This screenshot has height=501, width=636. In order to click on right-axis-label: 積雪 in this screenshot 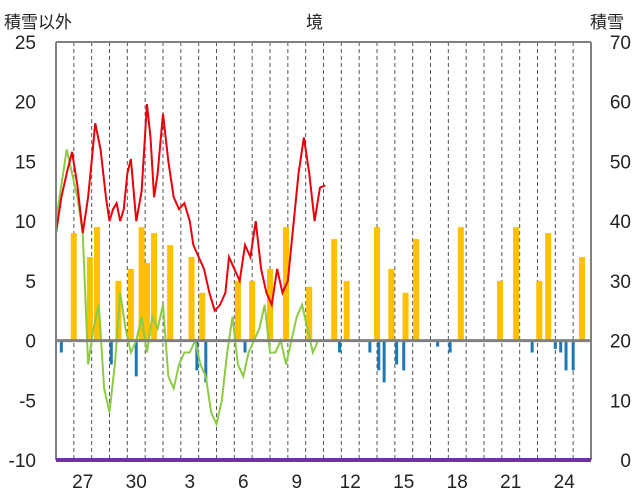, I will do `click(607, 23)`.